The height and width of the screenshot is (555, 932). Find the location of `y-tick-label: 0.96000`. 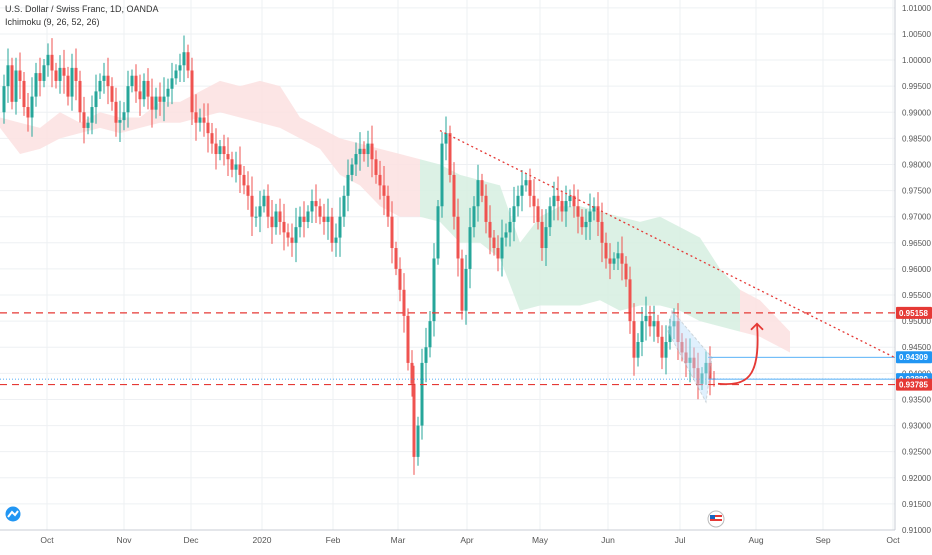

y-tick-label: 0.96000 is located at coordinates (916, 269).